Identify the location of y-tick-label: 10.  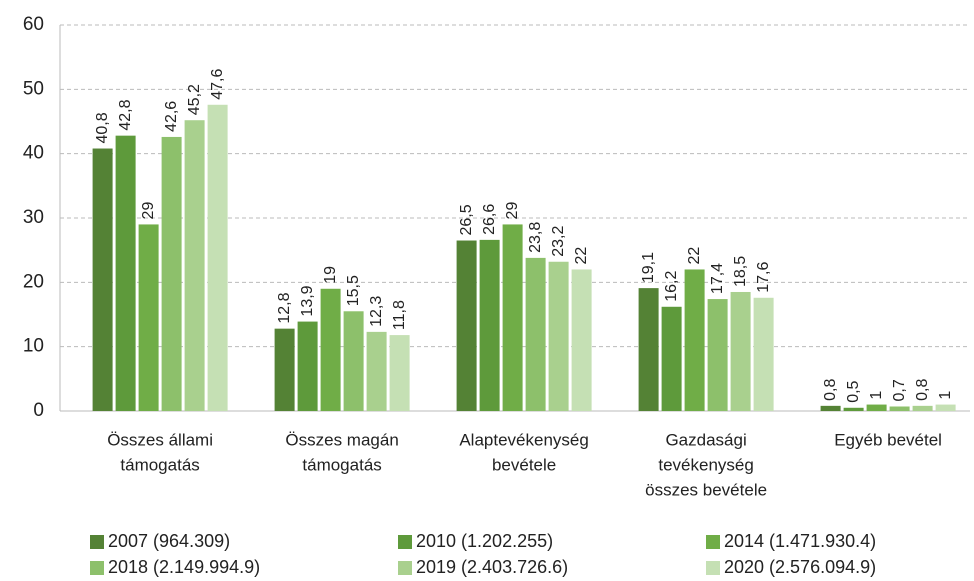
(33, 346).